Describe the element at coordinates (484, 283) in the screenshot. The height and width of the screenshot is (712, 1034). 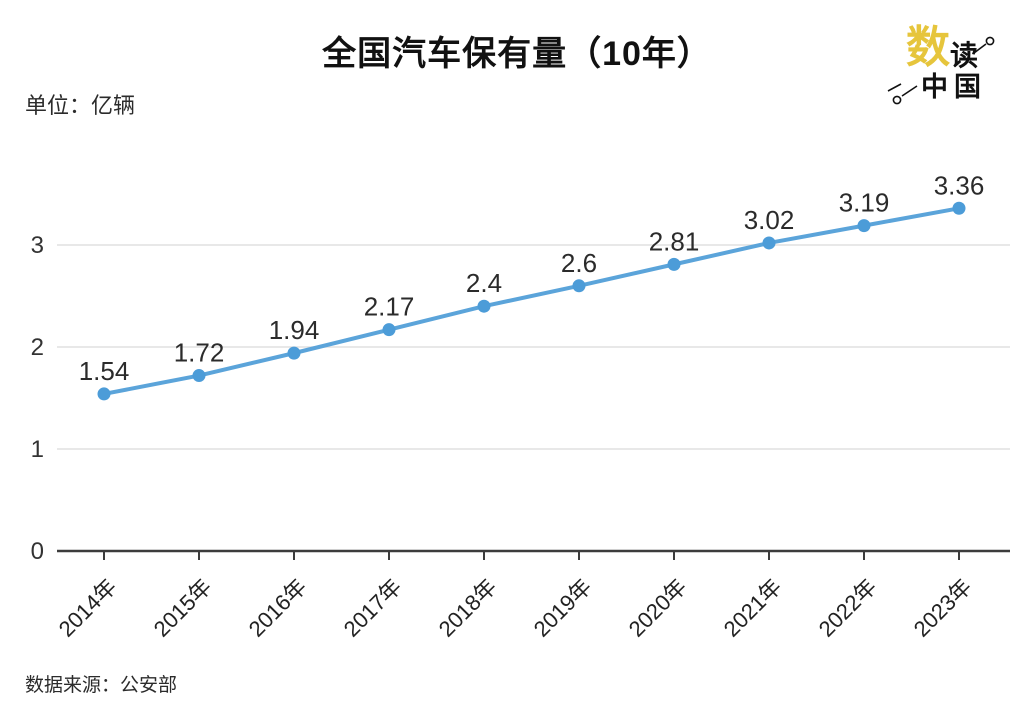
I see `data-point-label: 2.4` at that location.